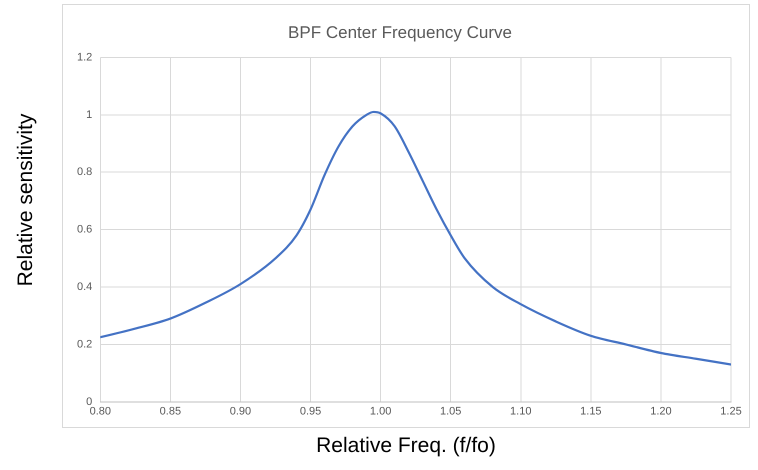 Image resolution: width=758 pixels, height=470 pixels. What do you see at coordinates (89, 114) in the screenshot?
I see `y-tick-label: 1` at bounding box center [89, 114].